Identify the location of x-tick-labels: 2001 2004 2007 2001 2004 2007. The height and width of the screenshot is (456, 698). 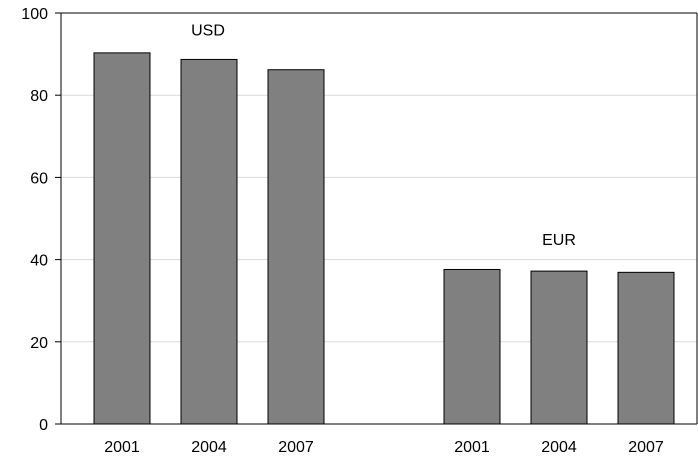
(384, 447).